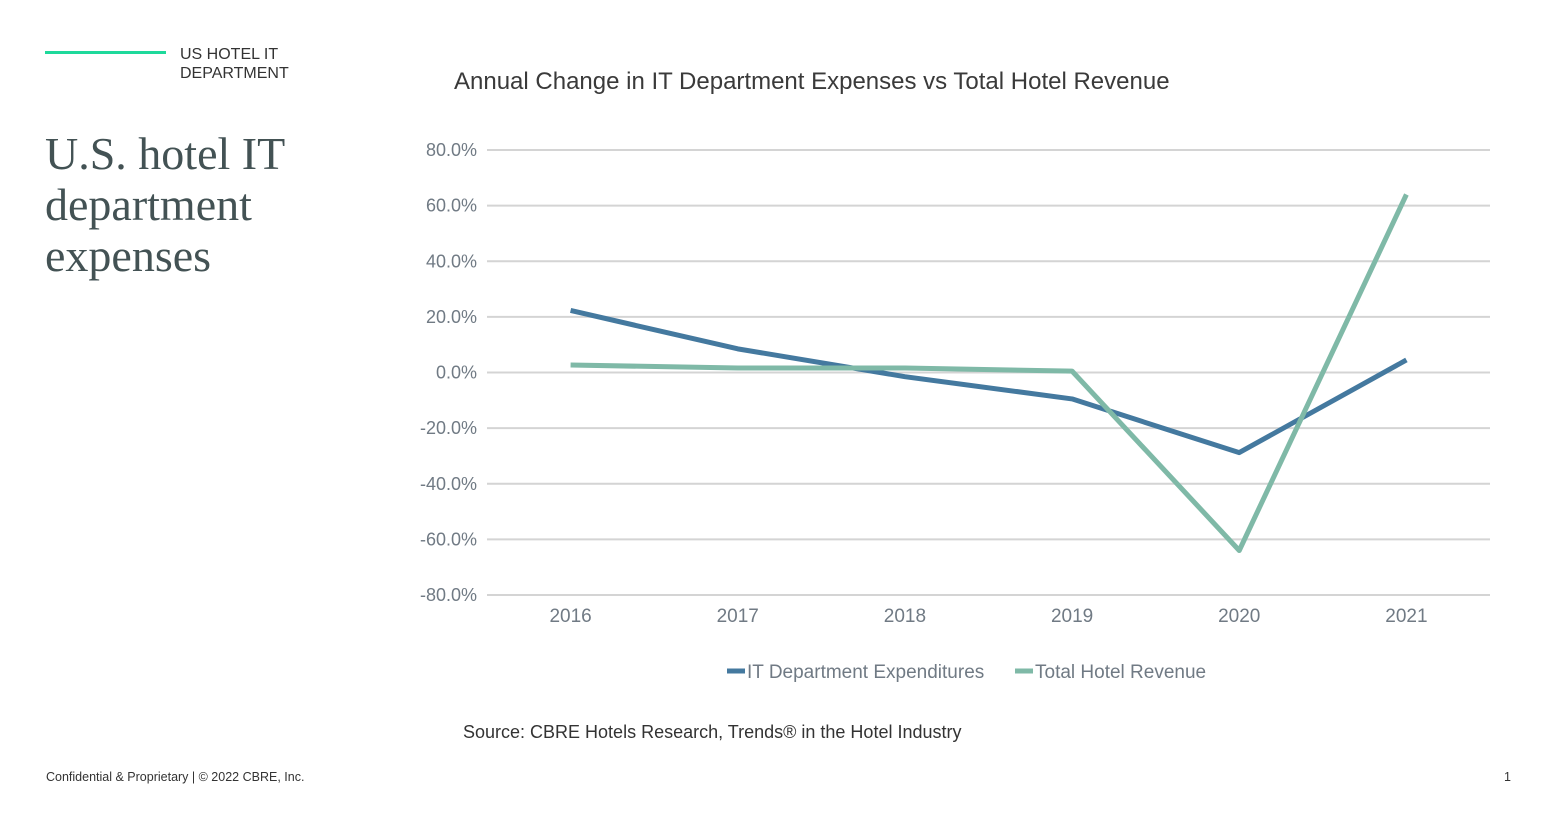 This screenshot has width=1567, height=833. What do you see at coordinates (448, 539) in the screenshot?
I see `y-tick-label: -60.0%` at bounding box center [448, 539].